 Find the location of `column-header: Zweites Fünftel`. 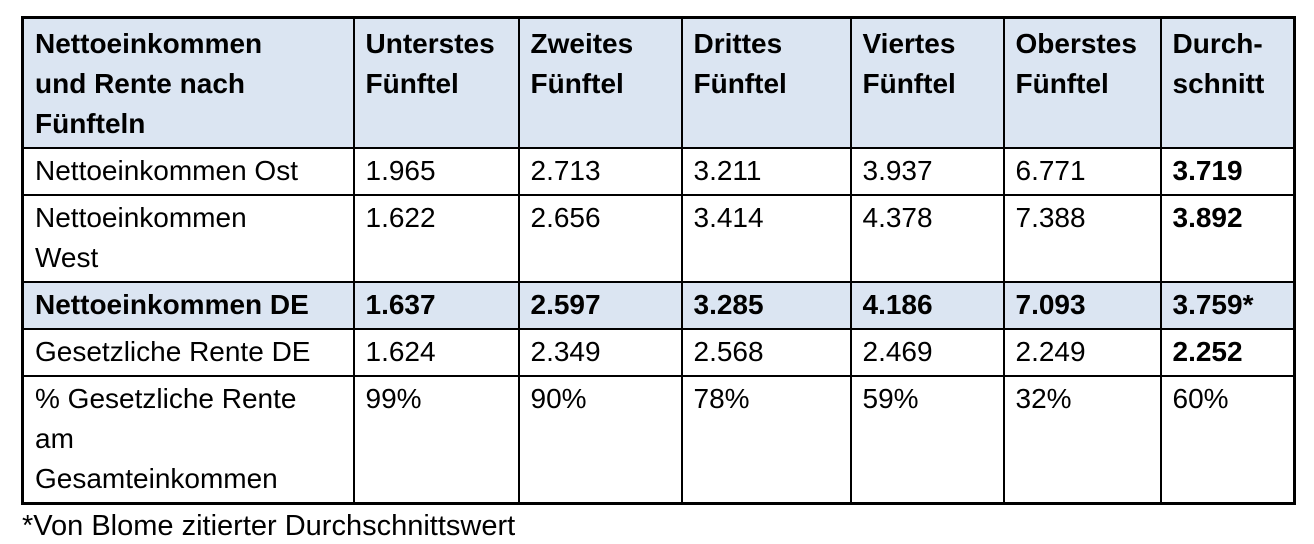

column-header: Zweites Fünftel is located at coordinates (600, 82).